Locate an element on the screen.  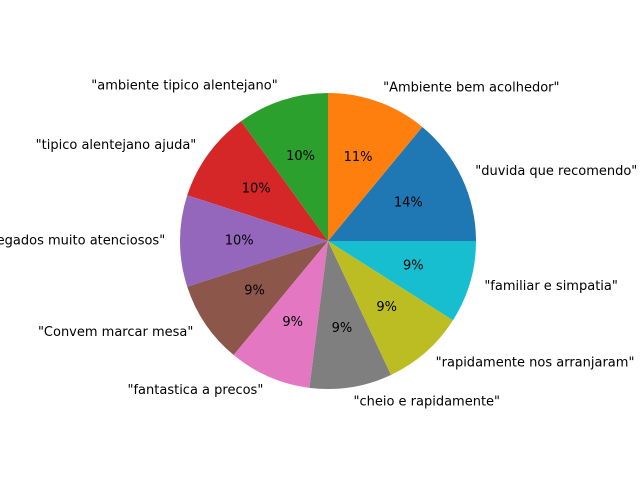
percent-label-empregados-muito-atenciosos: 10% is located at coordinates (239, 241).